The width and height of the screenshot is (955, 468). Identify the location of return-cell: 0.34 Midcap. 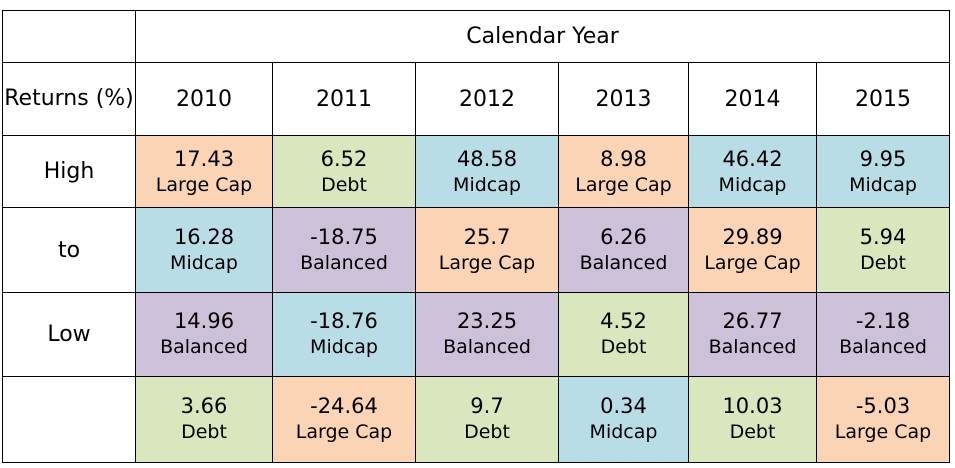
(623, 419).